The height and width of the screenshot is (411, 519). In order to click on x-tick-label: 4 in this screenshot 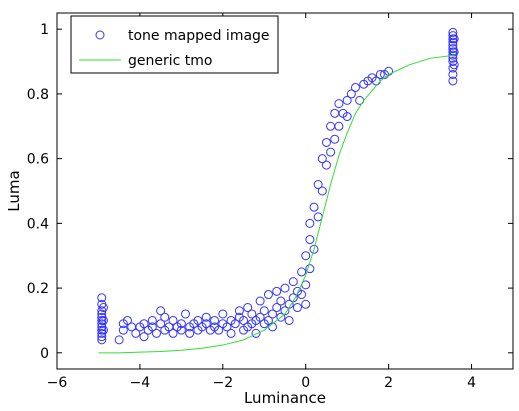, I will do `click(471, 383)`.